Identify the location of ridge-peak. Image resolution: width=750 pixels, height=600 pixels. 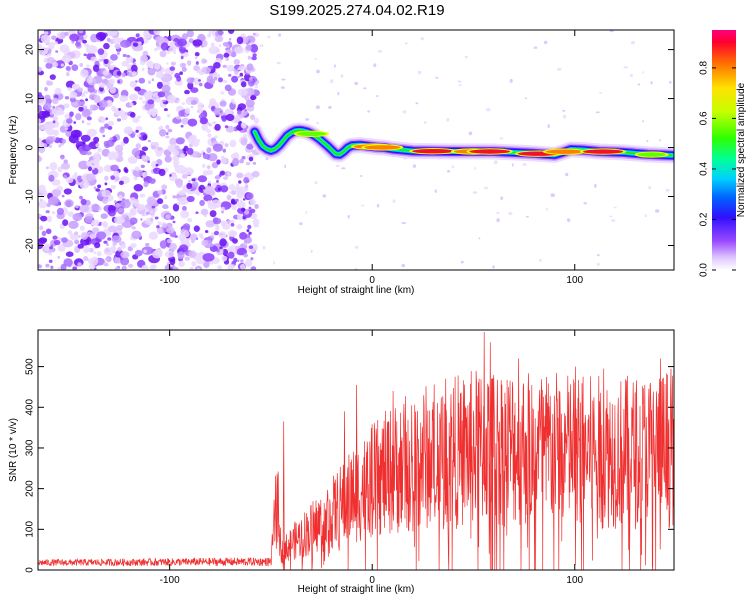
(564, 151).